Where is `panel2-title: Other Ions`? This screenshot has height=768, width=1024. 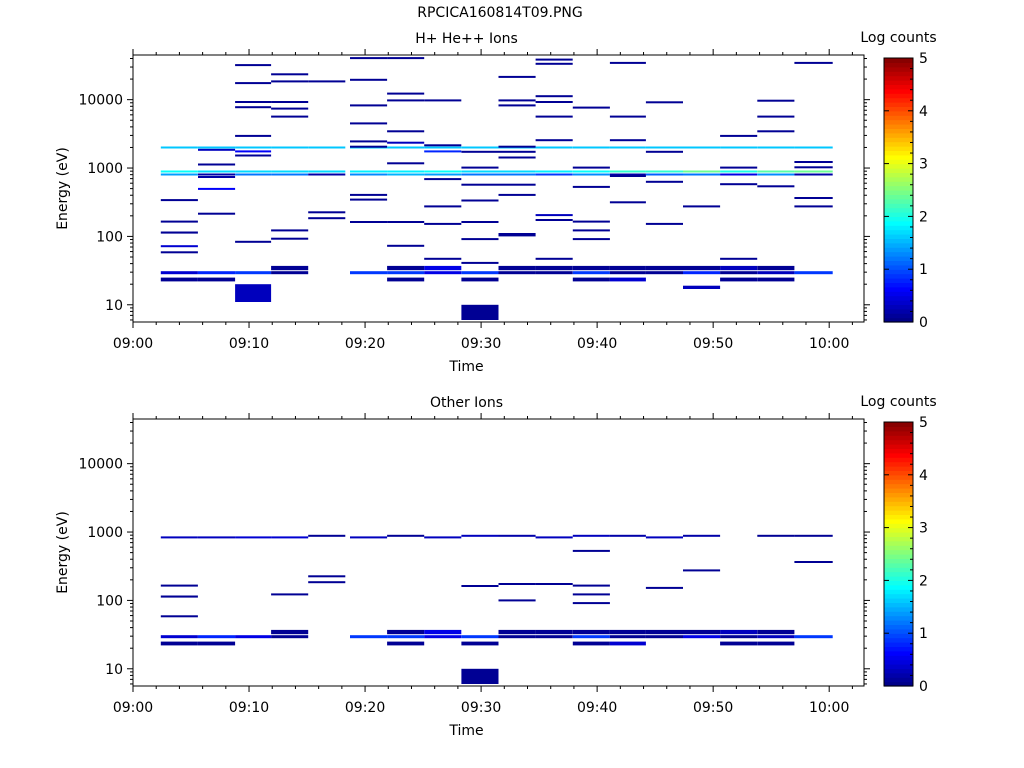
panel2-title: Other Ions is located at coordinates (466, 403).